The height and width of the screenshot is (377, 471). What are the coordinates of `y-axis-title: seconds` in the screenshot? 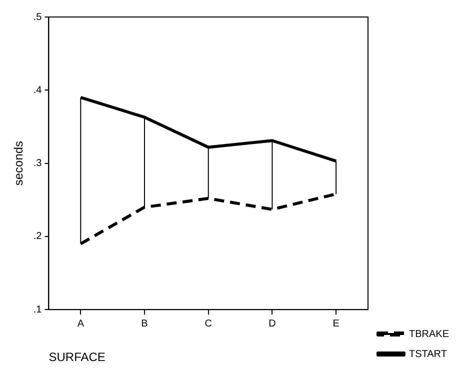 It's located at (19, 163).